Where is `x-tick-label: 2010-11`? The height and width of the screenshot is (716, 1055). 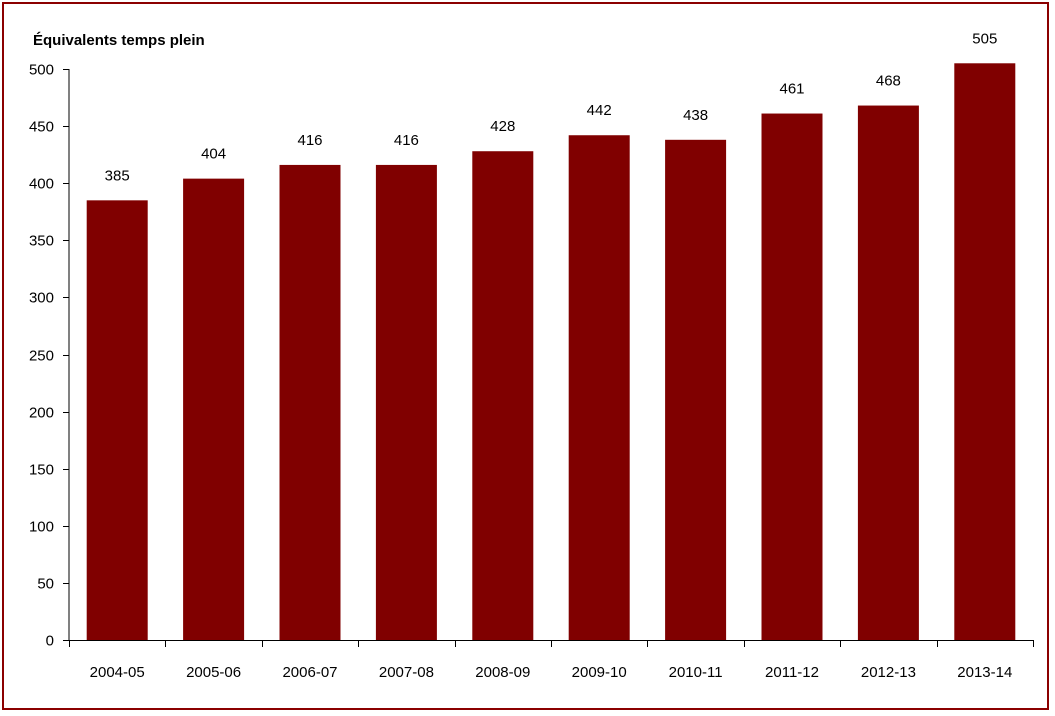 x-tick-label: 2010-11 is located at coordinates (696, 672).